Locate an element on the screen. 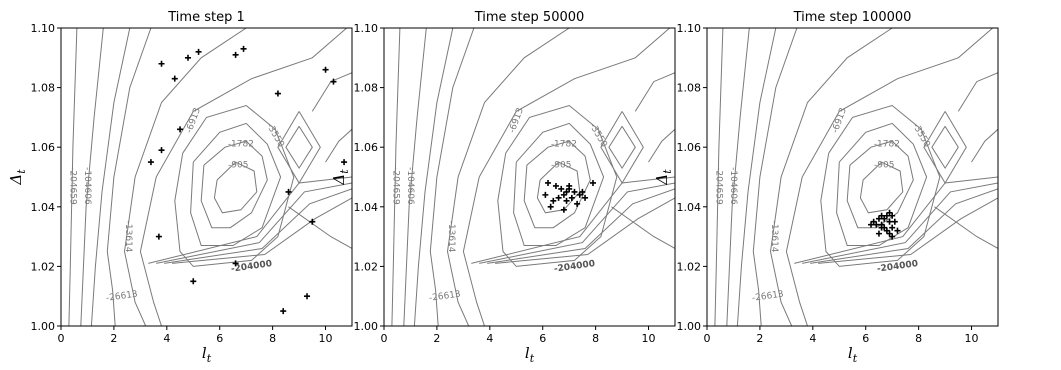 The image size is (1061, 370). y-tick-label: 1.02 is located at coordinates (366, 266).